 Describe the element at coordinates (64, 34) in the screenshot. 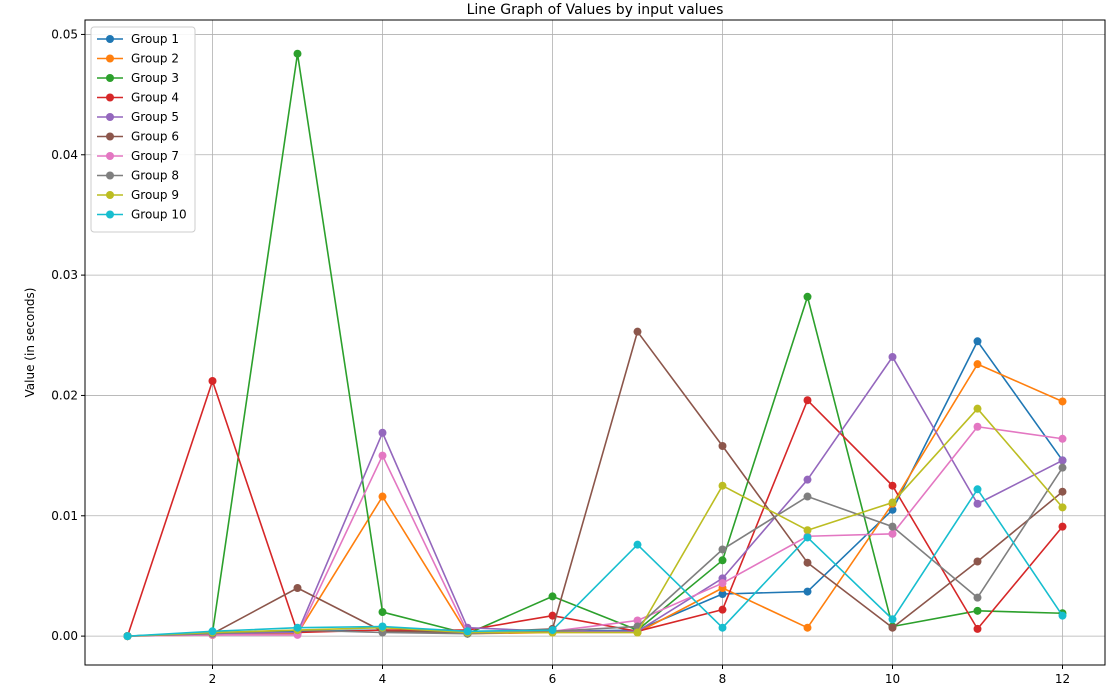

I see `y-tick-label: 0.05` at that location.